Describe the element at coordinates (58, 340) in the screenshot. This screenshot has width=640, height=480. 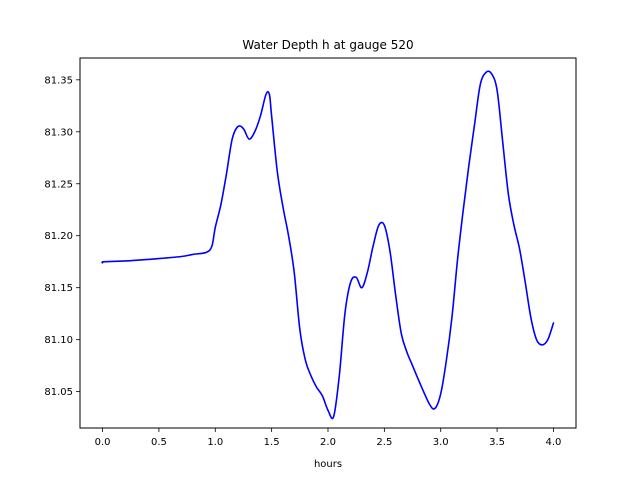
I see `y-tick-label: 81.10` at that location.